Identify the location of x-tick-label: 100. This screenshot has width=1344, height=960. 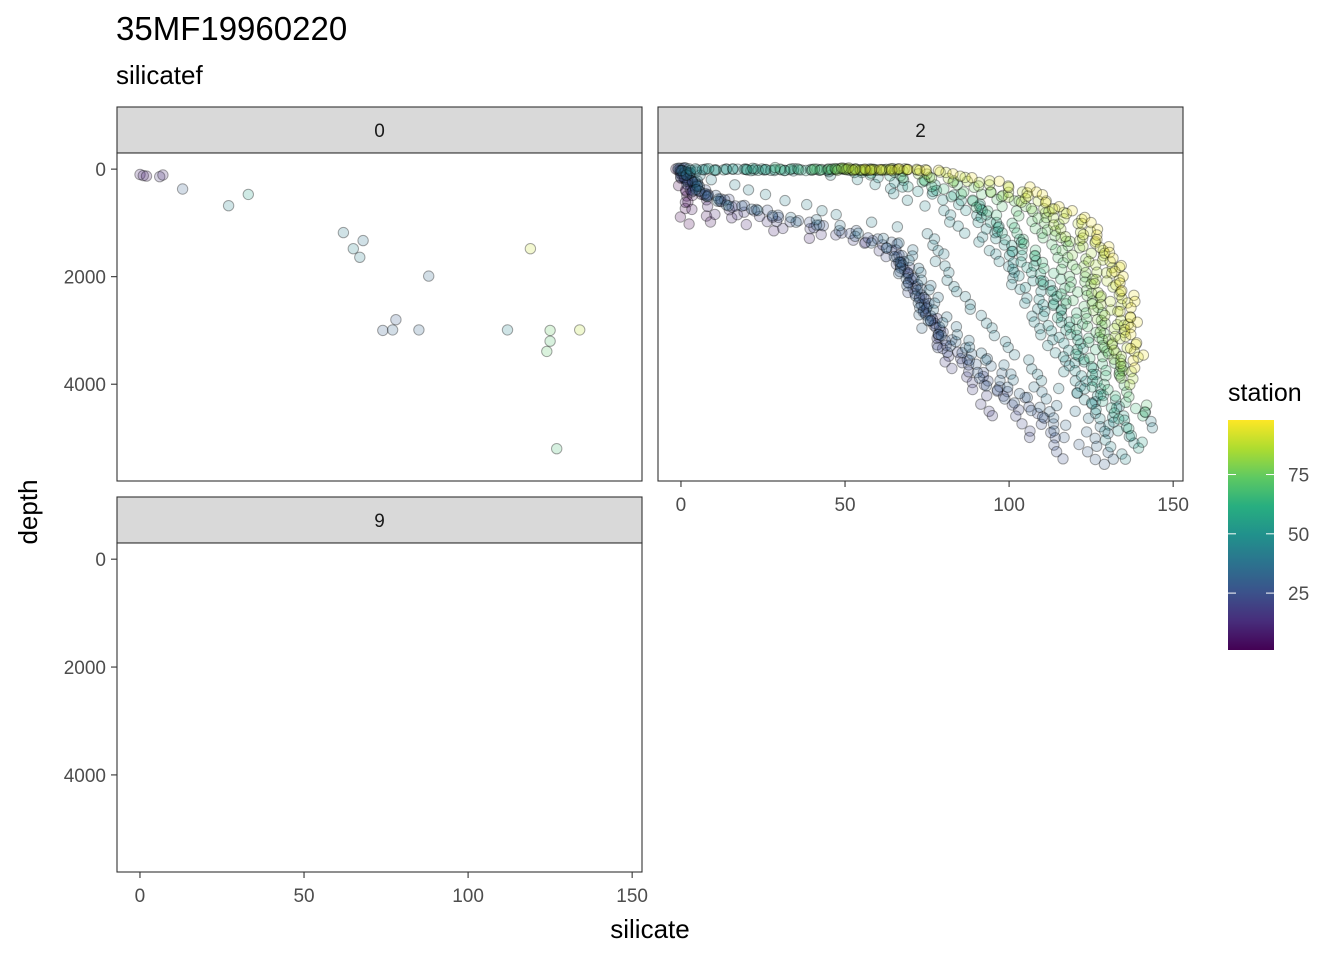
(468, 896).